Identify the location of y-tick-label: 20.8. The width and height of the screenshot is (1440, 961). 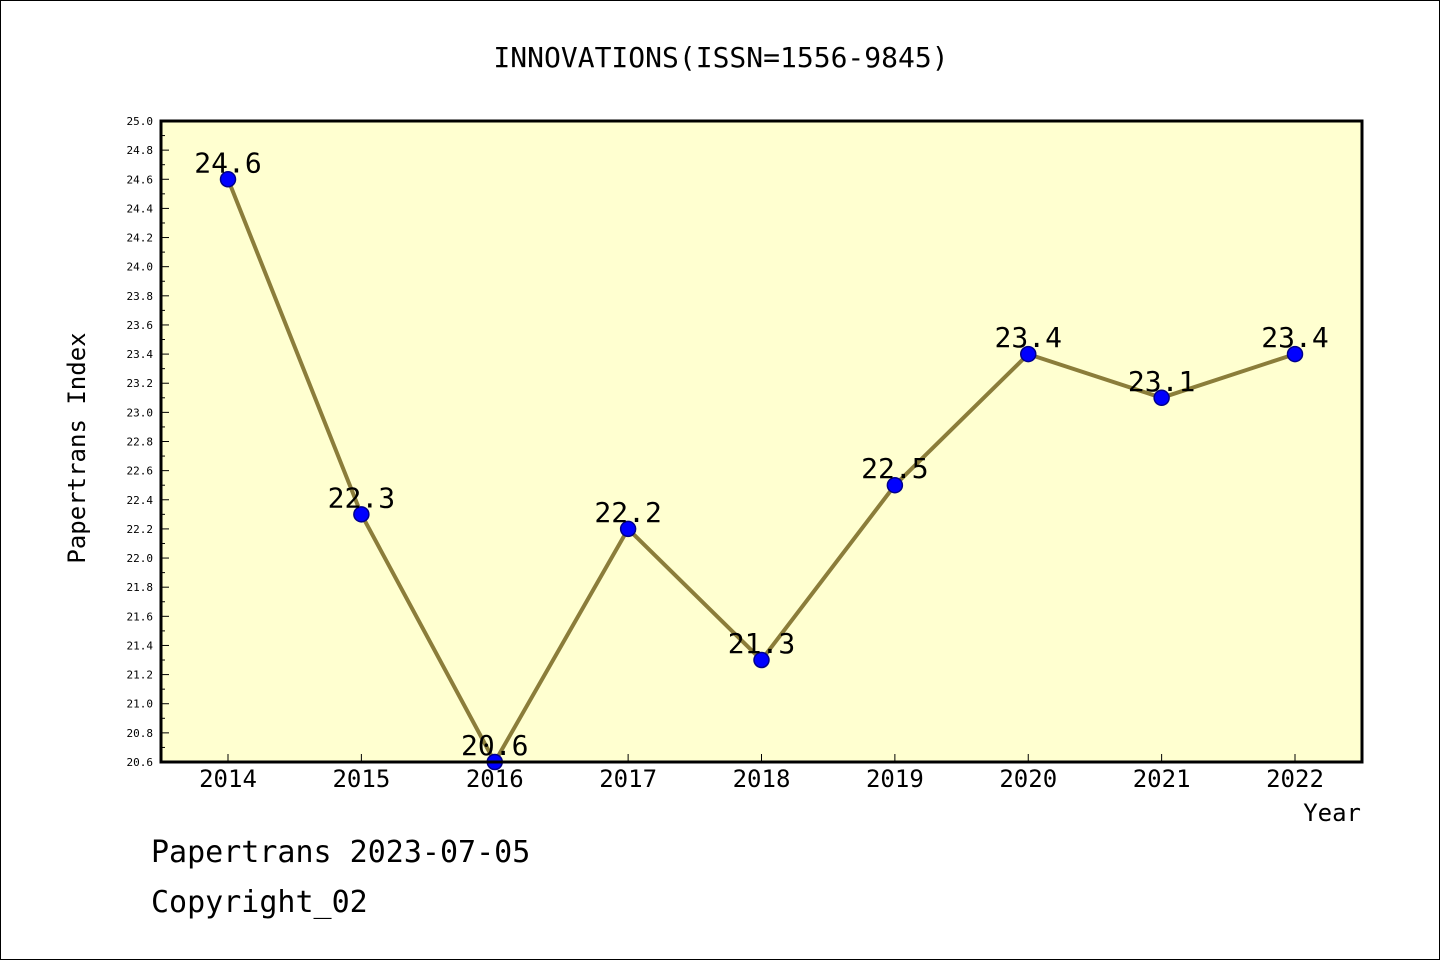
(140, 733).